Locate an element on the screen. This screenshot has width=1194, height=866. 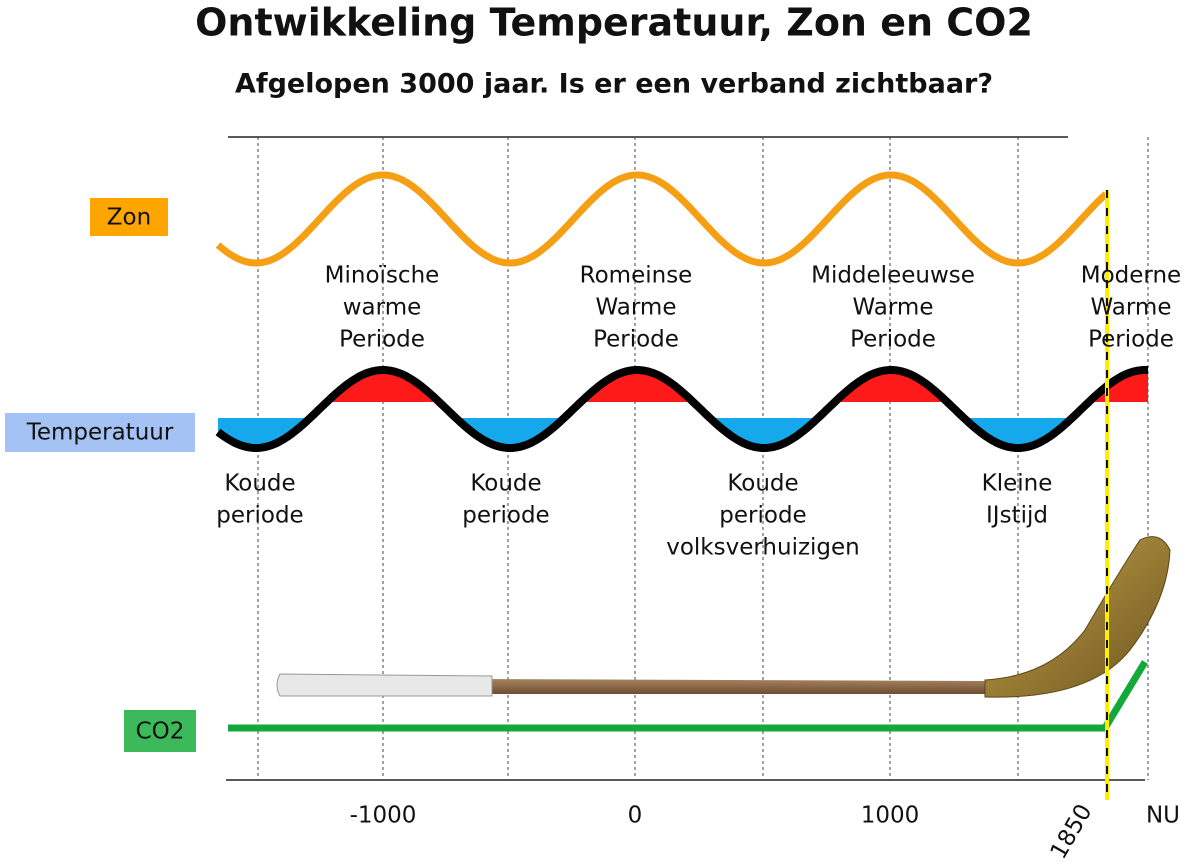
temperature-label-box is located at coordinates (100, 432).